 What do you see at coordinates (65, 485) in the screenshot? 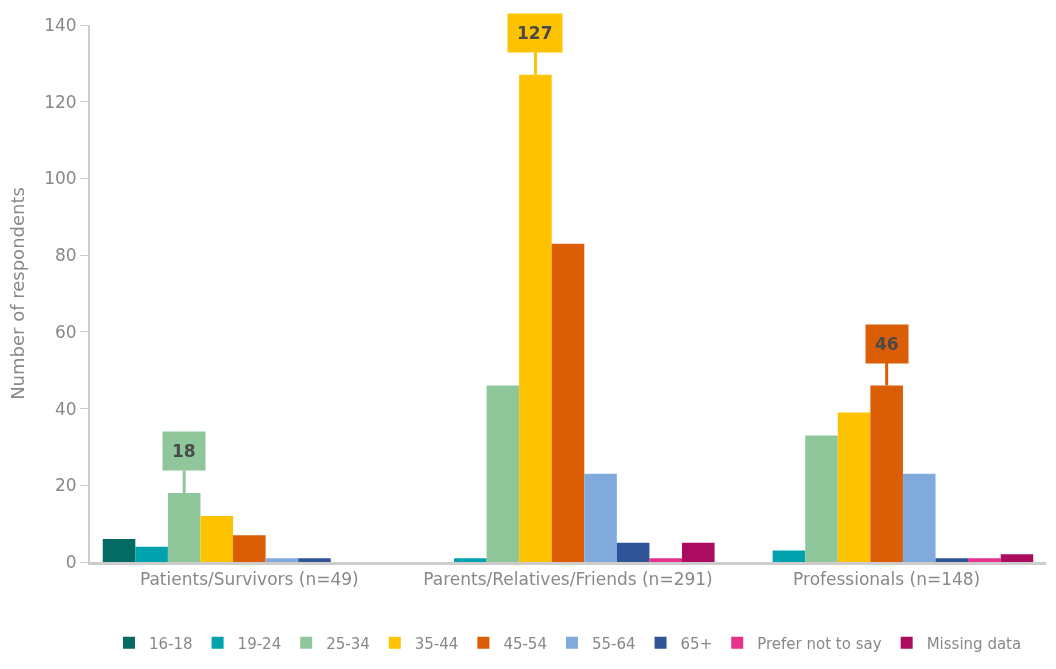
I see `y-tick-label: 20` at bounding box center [65, 485].